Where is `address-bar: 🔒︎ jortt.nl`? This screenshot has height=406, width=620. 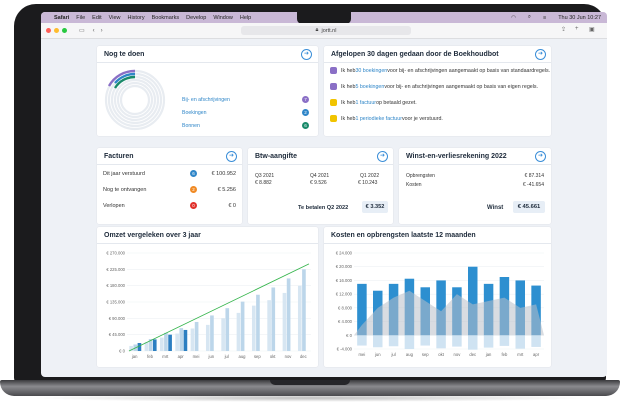
address-bar: 🔒︎ jortt.nl is located at coordinates (326, 30).